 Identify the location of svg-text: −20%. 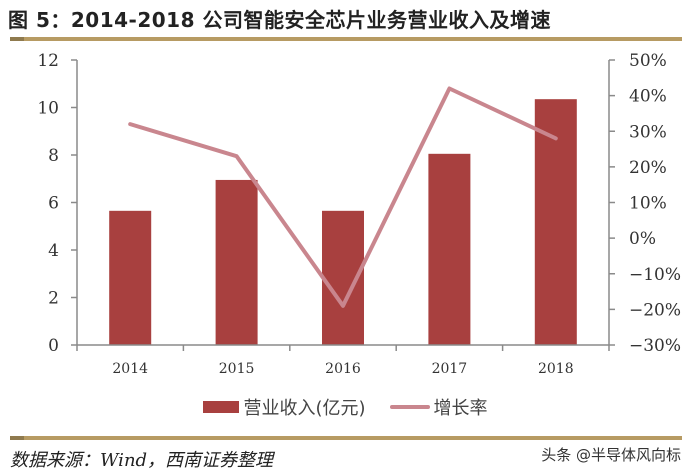
(655, 310).